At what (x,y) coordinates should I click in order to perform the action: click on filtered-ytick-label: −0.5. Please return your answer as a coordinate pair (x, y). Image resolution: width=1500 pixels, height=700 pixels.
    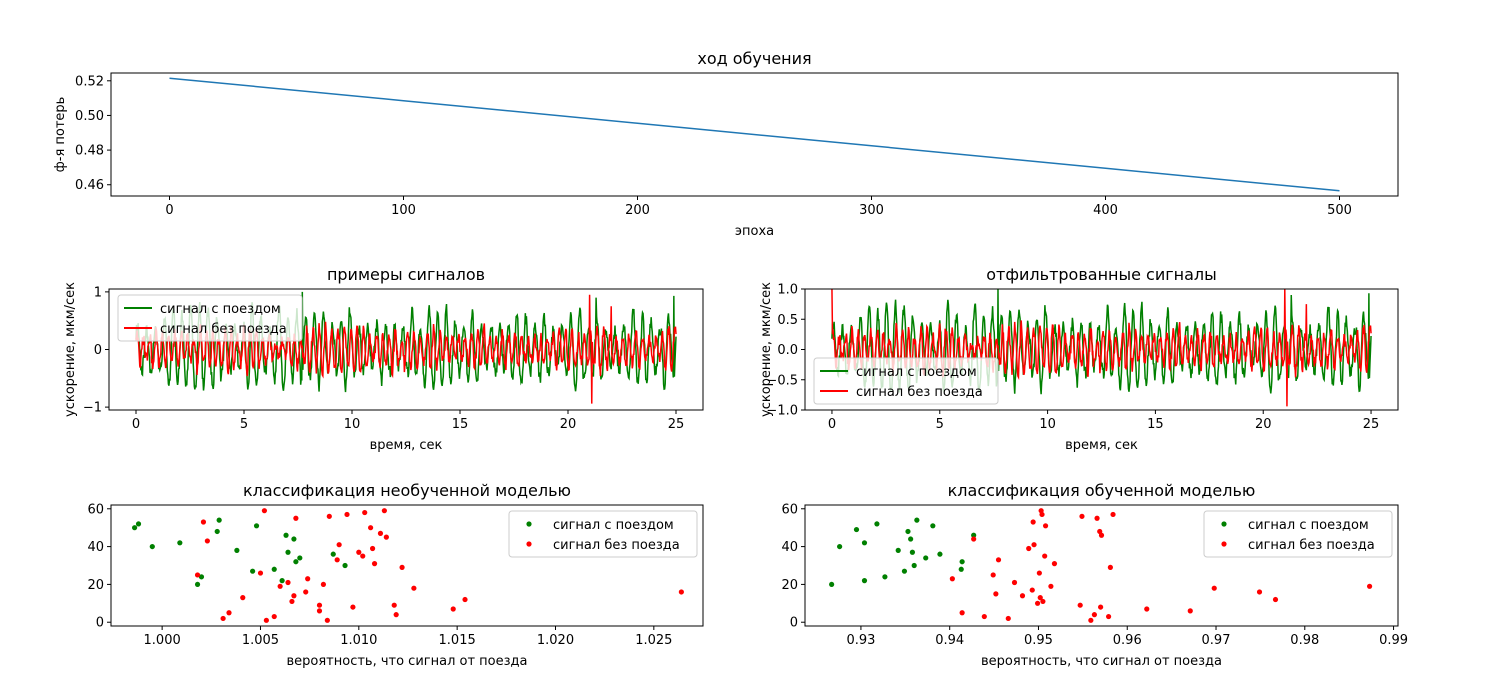
    Looking at the image, I should click on (782, 380).